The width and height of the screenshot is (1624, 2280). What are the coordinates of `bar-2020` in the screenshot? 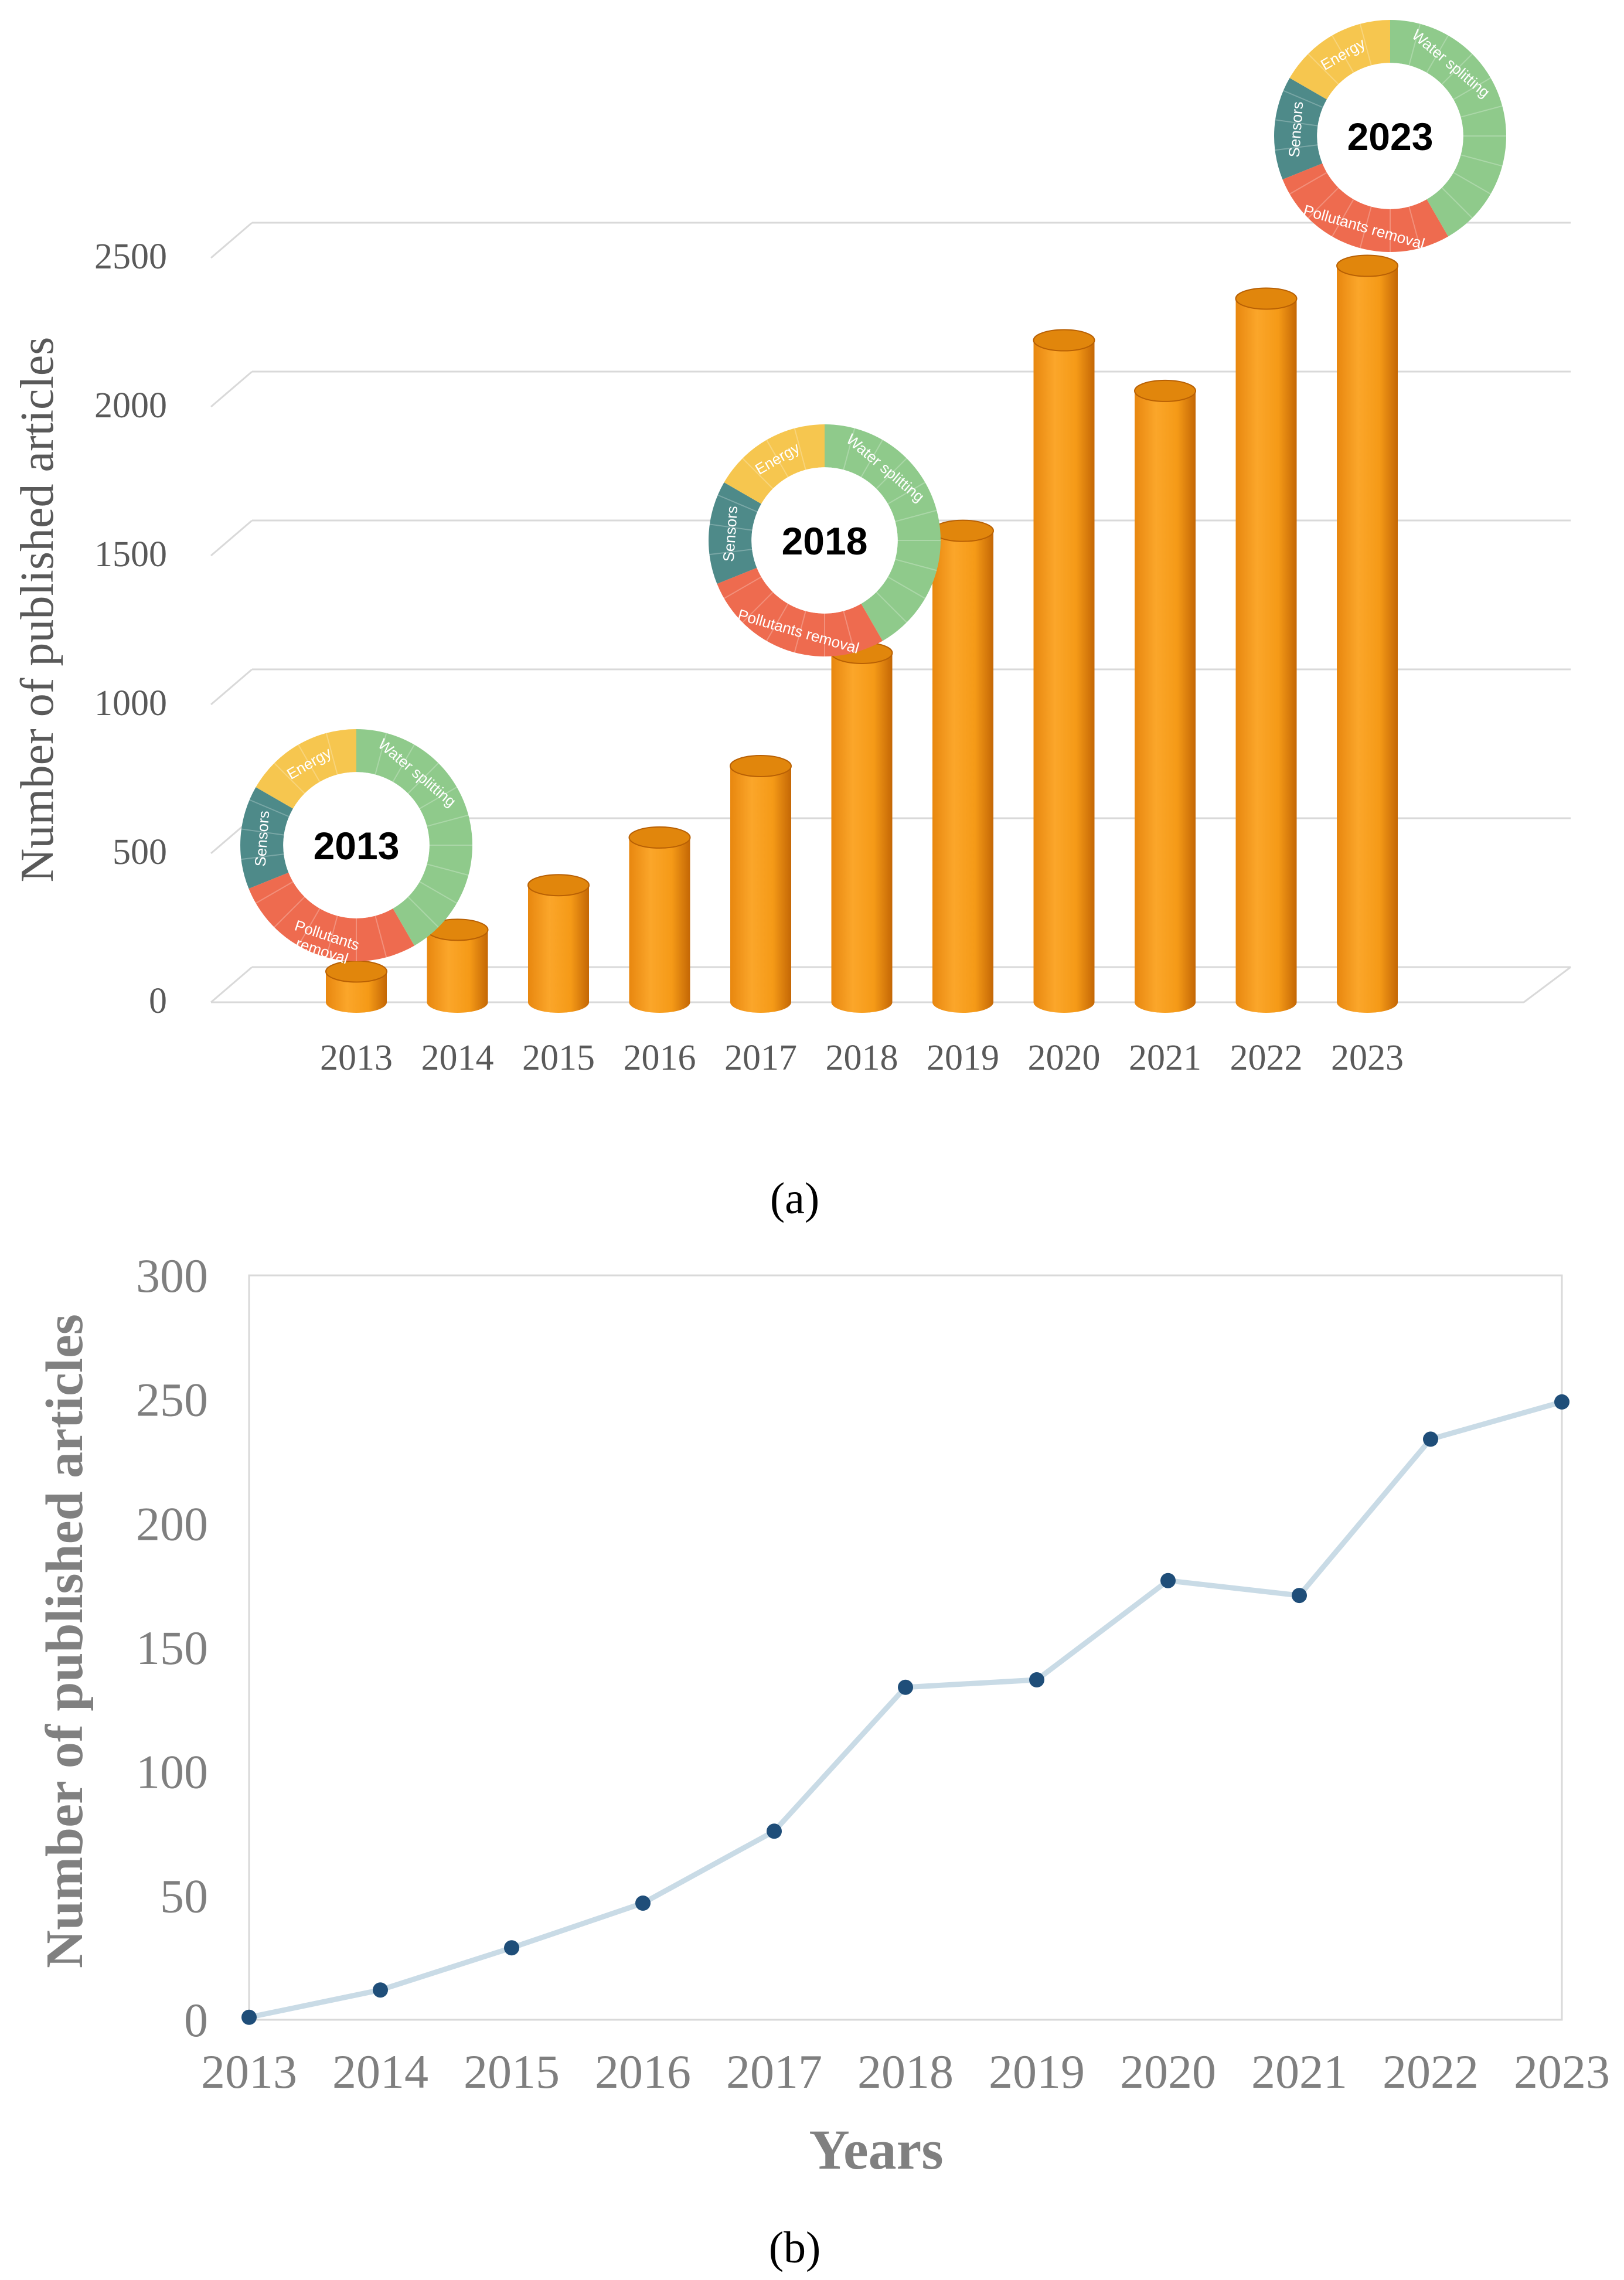 It's located at (1064, 671).